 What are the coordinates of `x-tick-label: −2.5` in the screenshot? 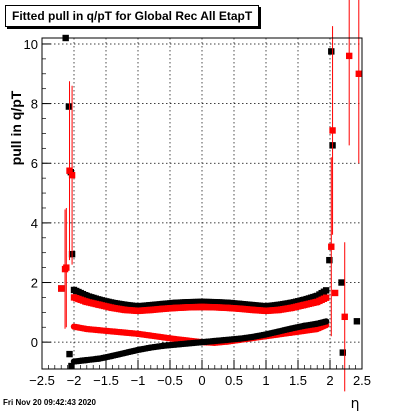 It's located at (42, 380).